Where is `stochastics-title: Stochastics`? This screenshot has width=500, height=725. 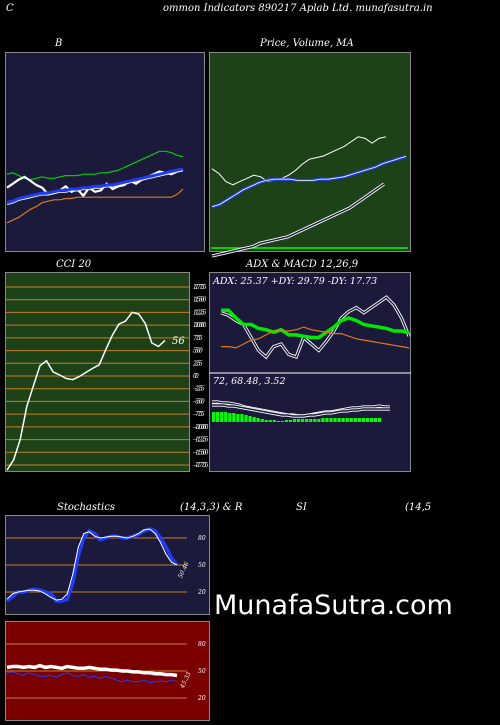
stochastics-title: Stochastics is located at coordinates (86, 507).